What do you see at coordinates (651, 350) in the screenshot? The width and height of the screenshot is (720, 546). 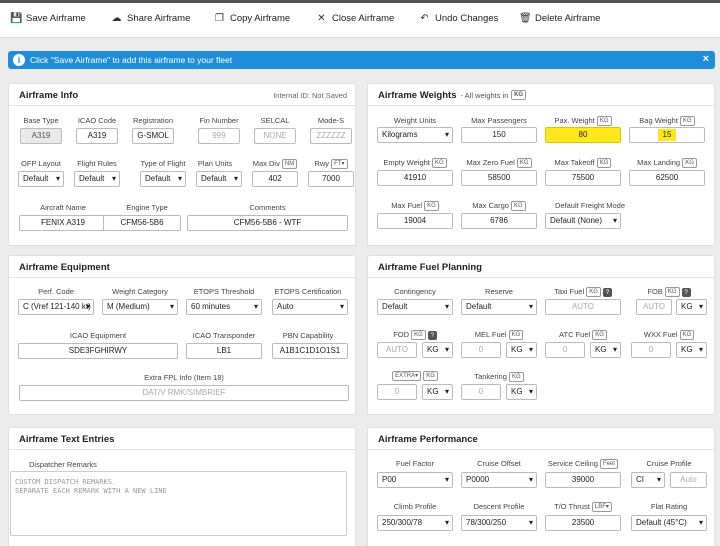 I see `wxx-fuel-field: 0` at bounding box center [651, 350].